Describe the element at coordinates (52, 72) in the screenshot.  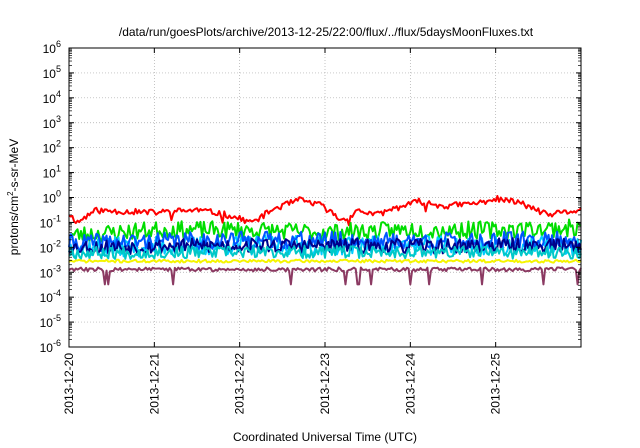
I see `y-tick-label: 10⁵` at that location.